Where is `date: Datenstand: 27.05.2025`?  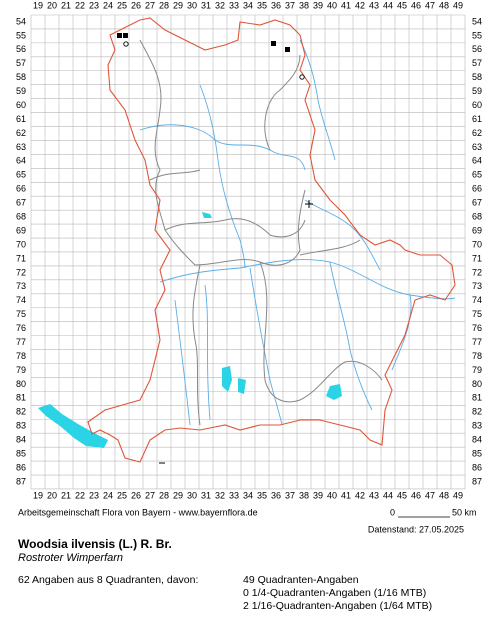
date: Datenstand: 27.05.2025 is located at coordinates (416, 529).